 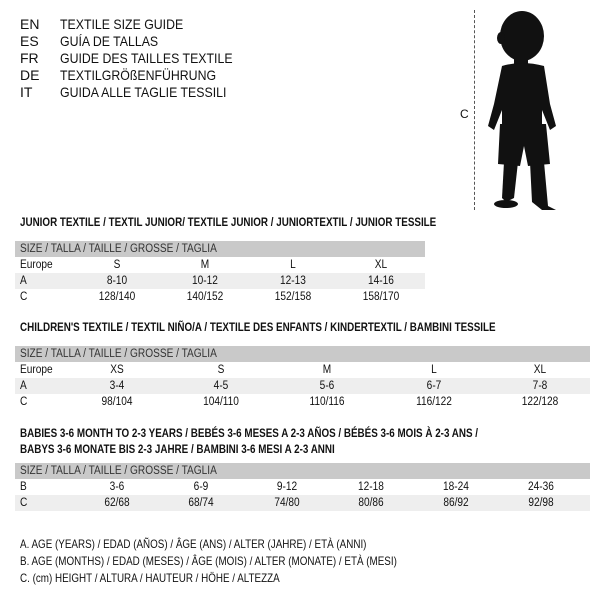 I want to click on table-row: C 128/140 140/152 152/158 158/170, so click(x=220, y=297).